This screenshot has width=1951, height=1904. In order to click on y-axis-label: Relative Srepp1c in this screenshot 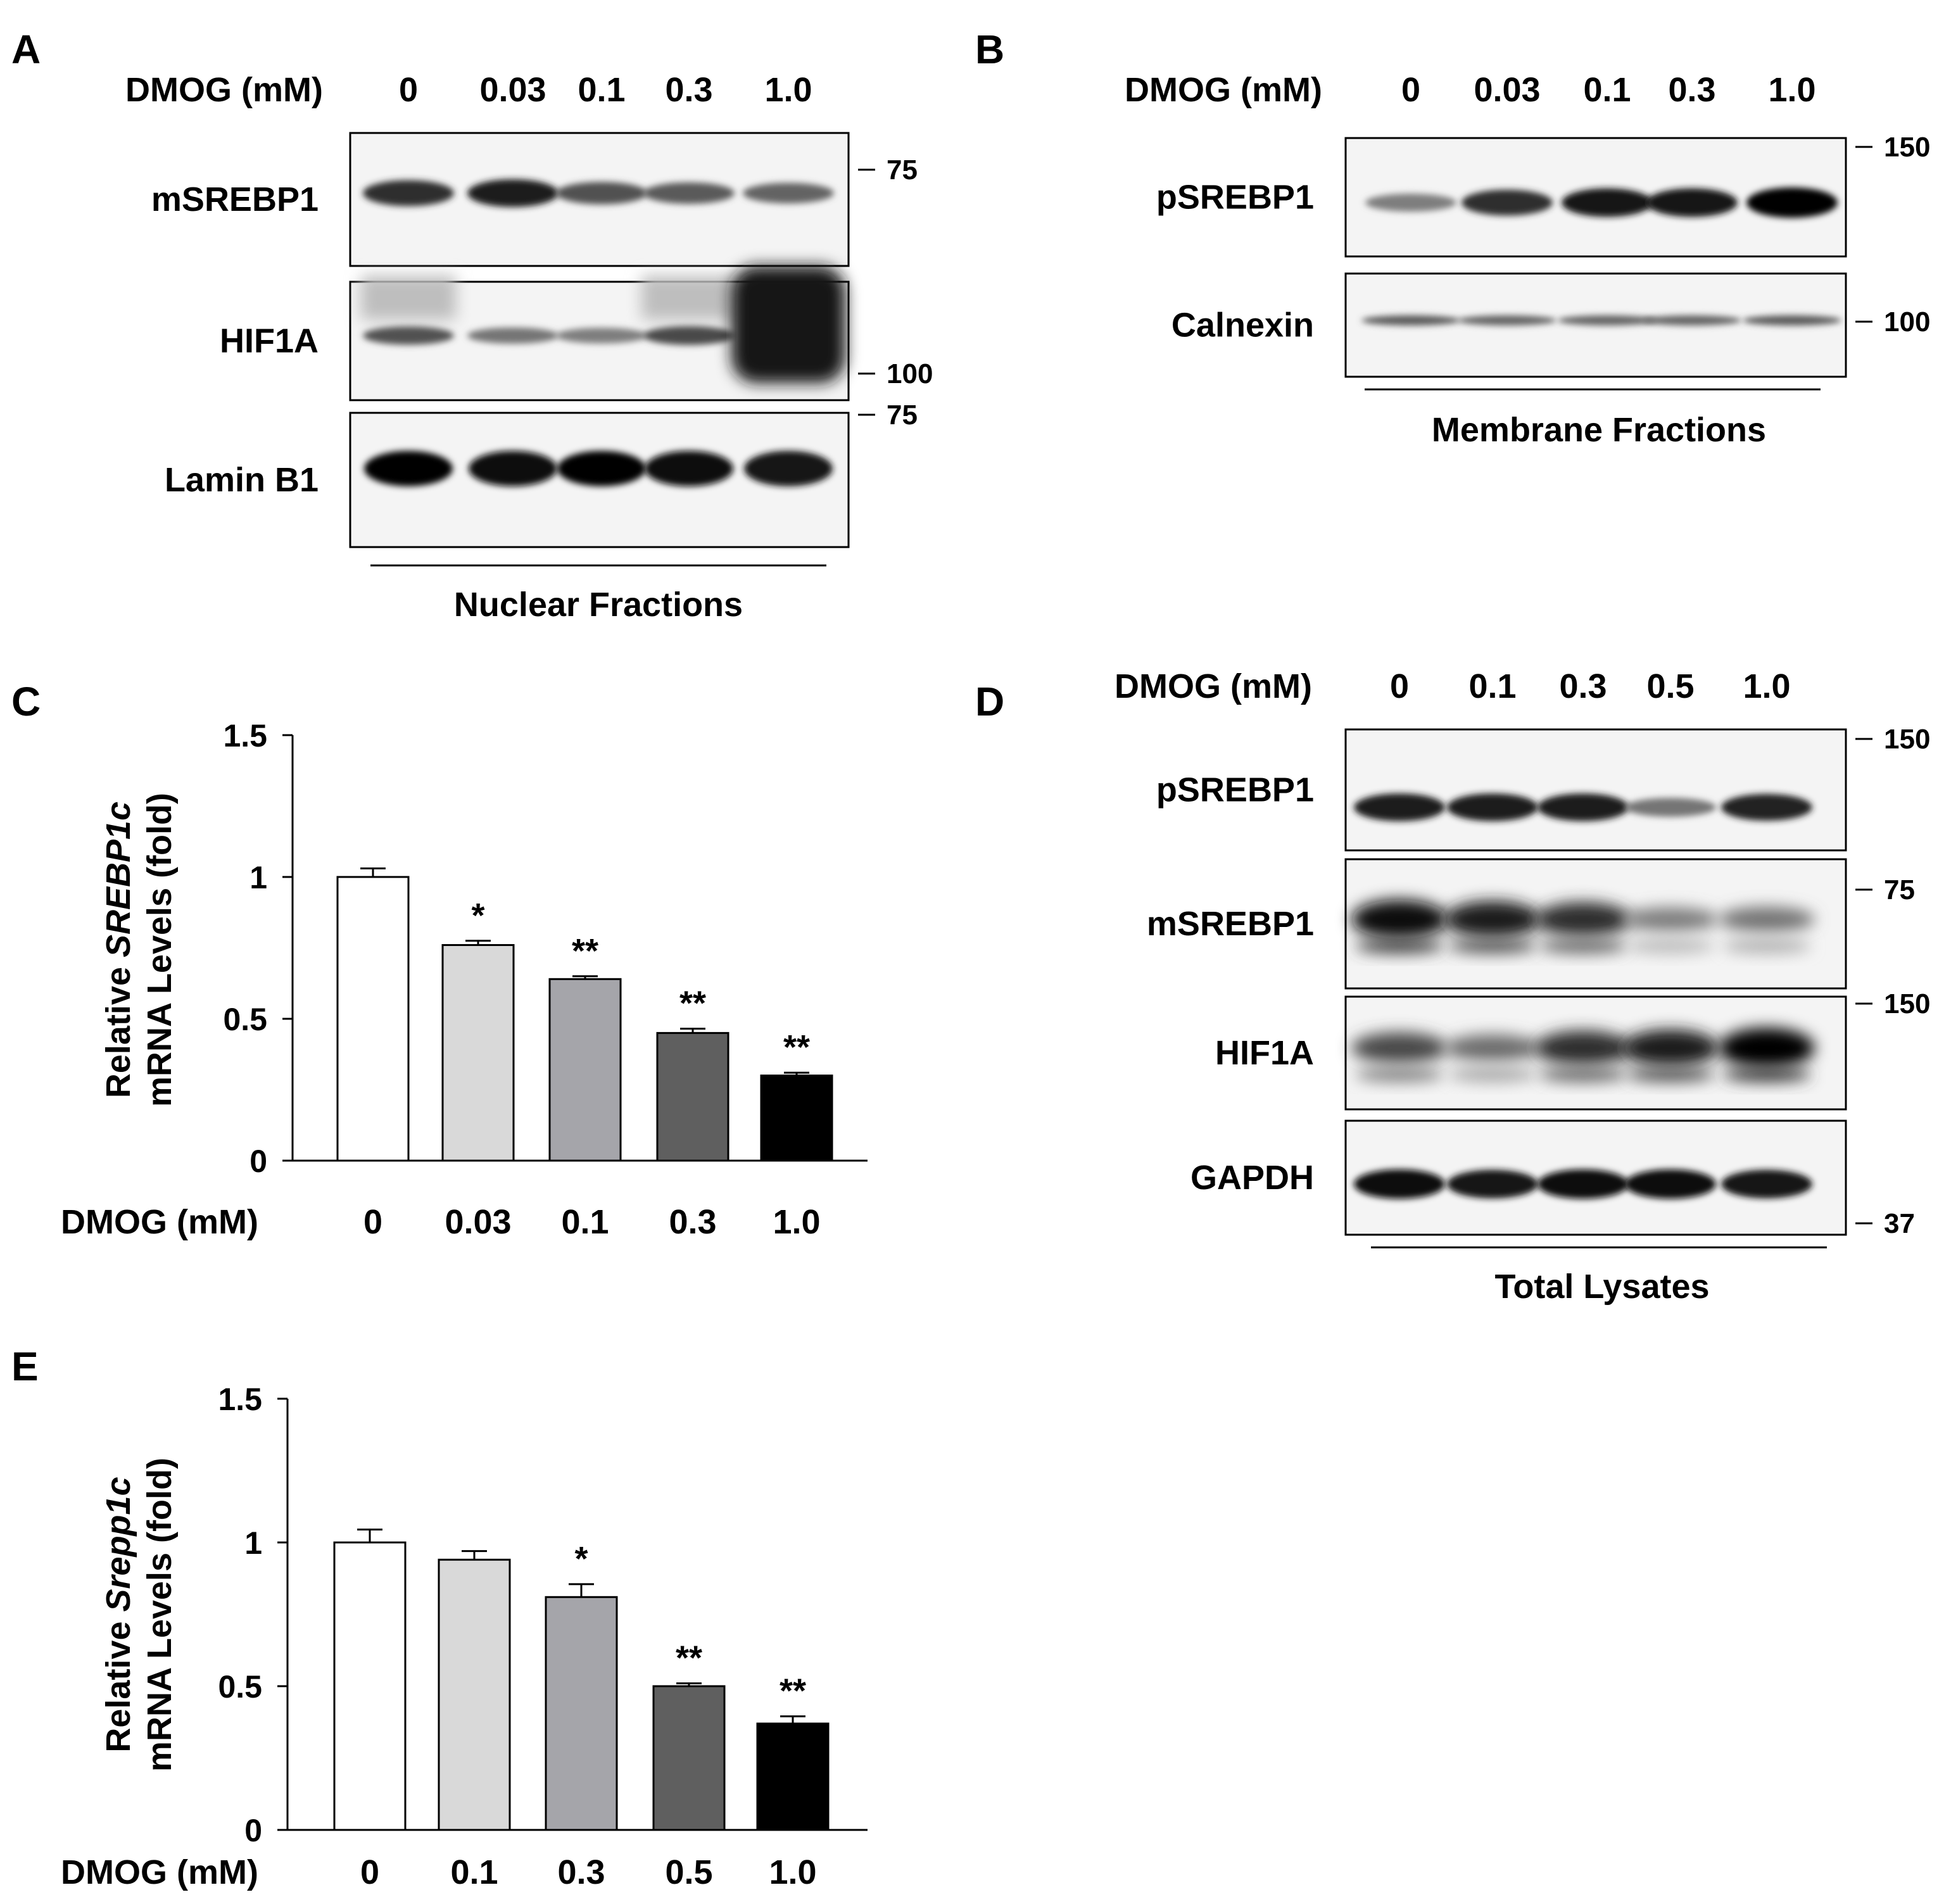, I will do `click(118, 1614)`.